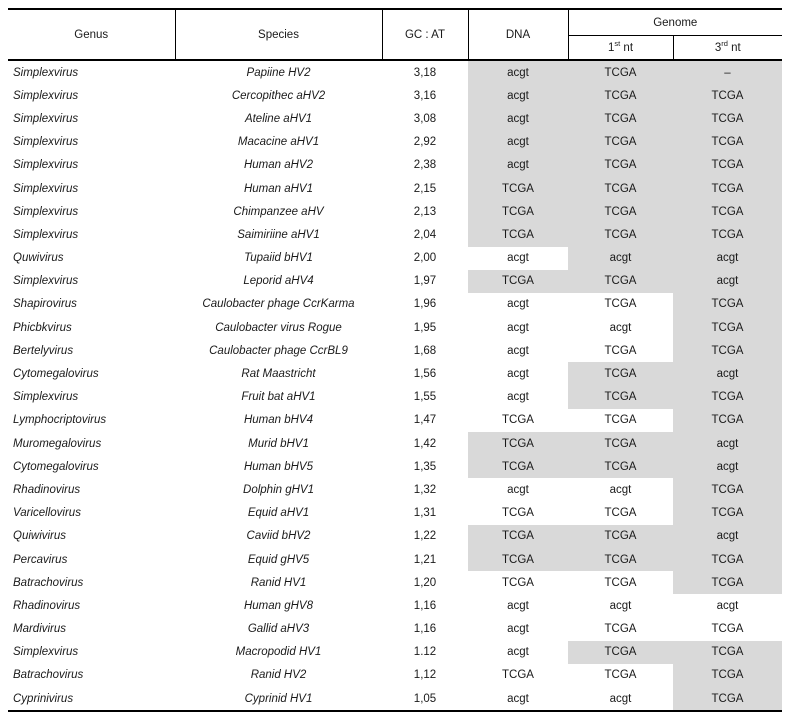 The image size is (790, 717). Describe the element at coordinates (425, 698) in the screenshot. I see `gc-at-cell: 1,05` at that location.